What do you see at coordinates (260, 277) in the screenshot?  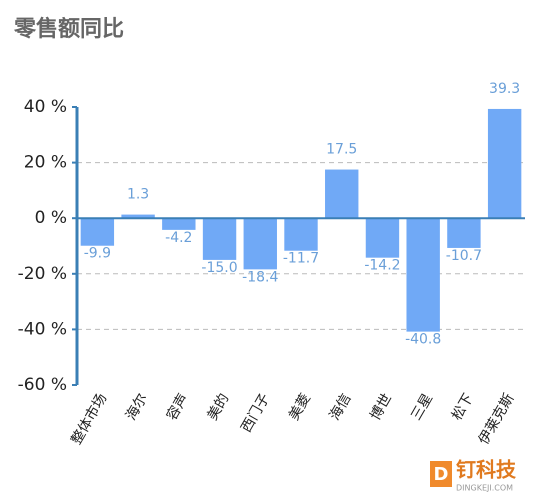 I see `value-label: -18.4` at bounding box center [260, 277].